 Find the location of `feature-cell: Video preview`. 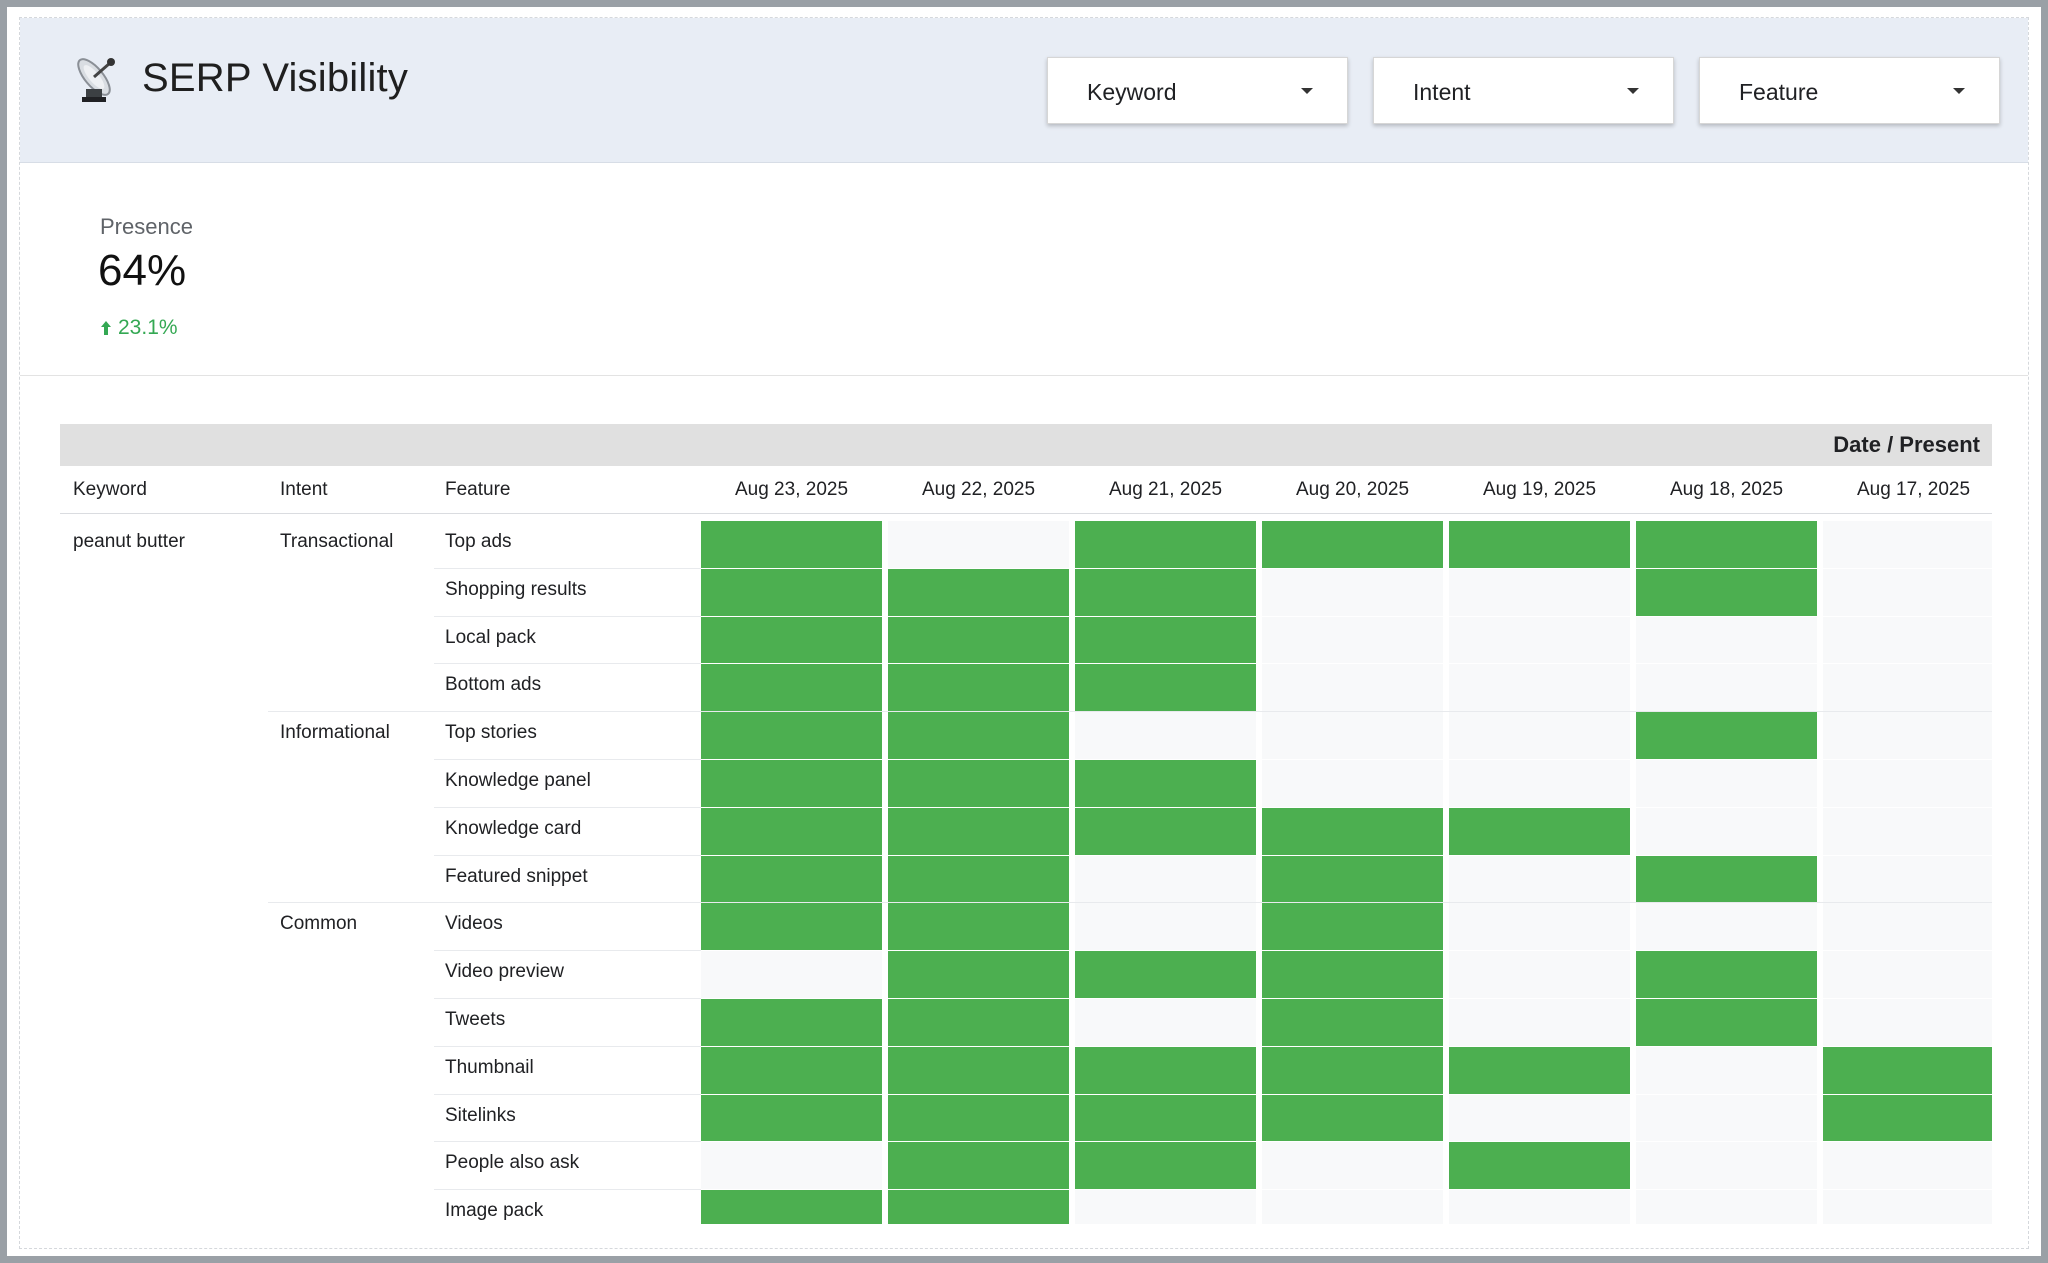

feature-cell: Video preview is located at coordinates (505, 972).